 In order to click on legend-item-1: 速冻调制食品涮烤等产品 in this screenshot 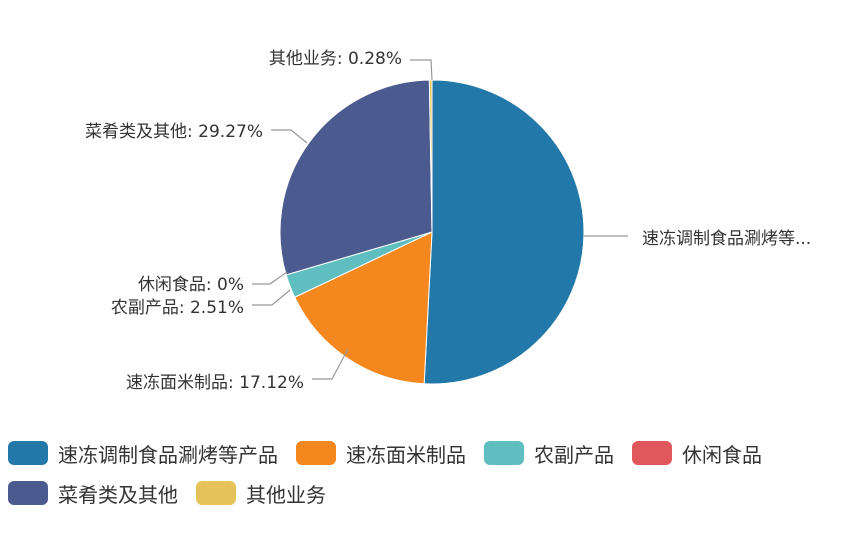, I will do `click(143, 453)`.